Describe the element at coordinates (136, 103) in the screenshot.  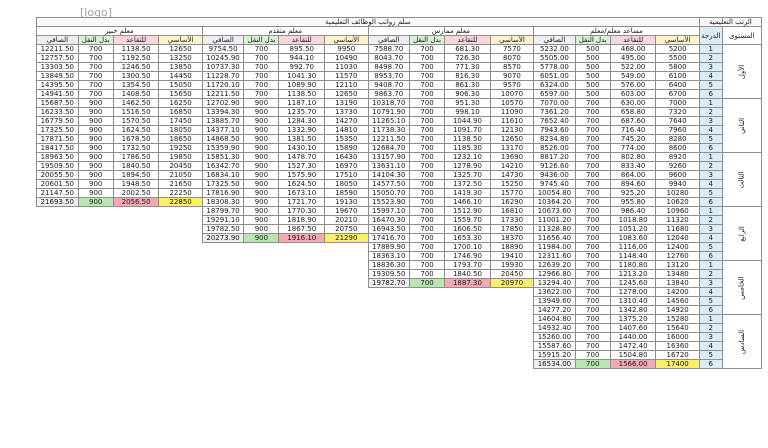
I see `salary-cell-retirement: 1462.50` at that location.